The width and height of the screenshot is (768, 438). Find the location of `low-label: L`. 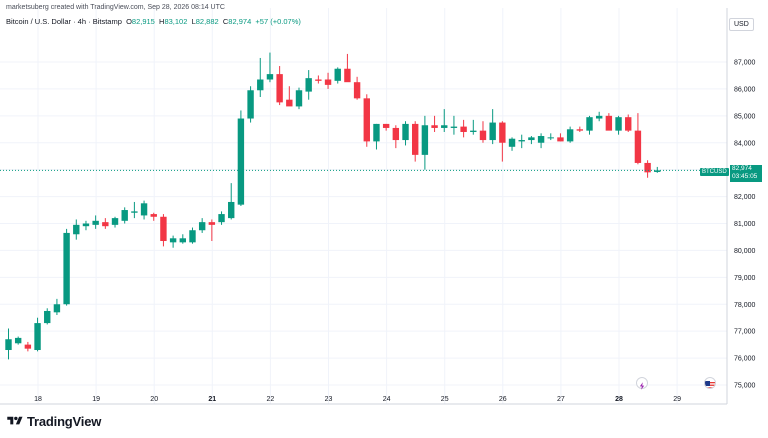

low-label: L is located at coordinates (193, 21).